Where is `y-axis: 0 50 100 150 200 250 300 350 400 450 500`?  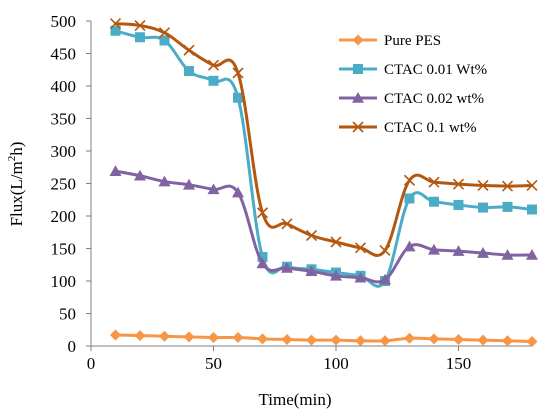
y-axis: 0 50 100 150 200 250 300 350 400 450 500 is located at coordinates (71, 184).